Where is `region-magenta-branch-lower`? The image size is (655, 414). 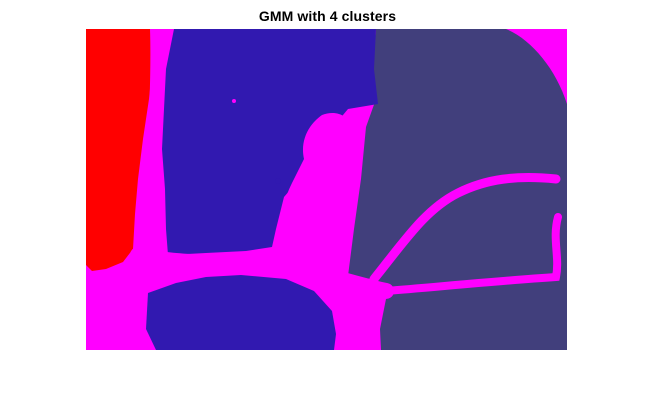
region-magenta-branch-lower is located at coordinates (262, 273).